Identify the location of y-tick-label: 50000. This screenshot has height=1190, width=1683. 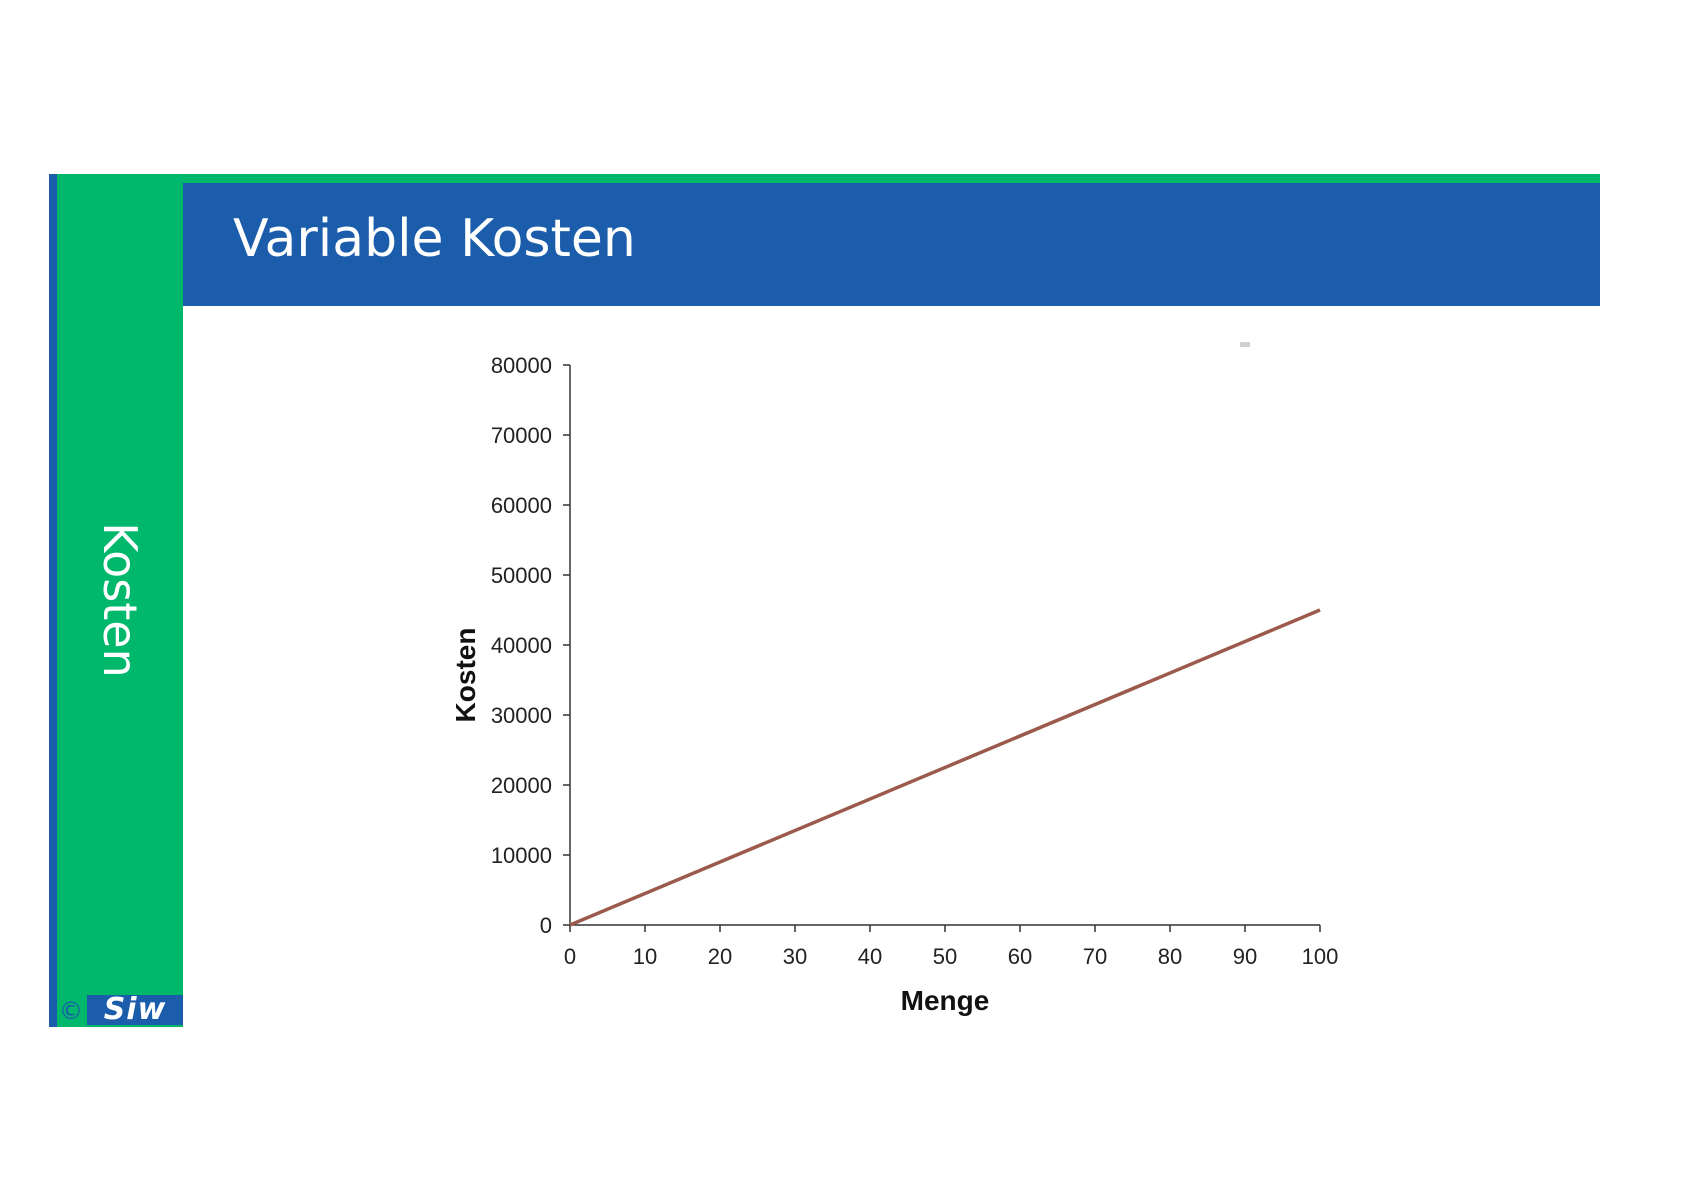
(521, 575).